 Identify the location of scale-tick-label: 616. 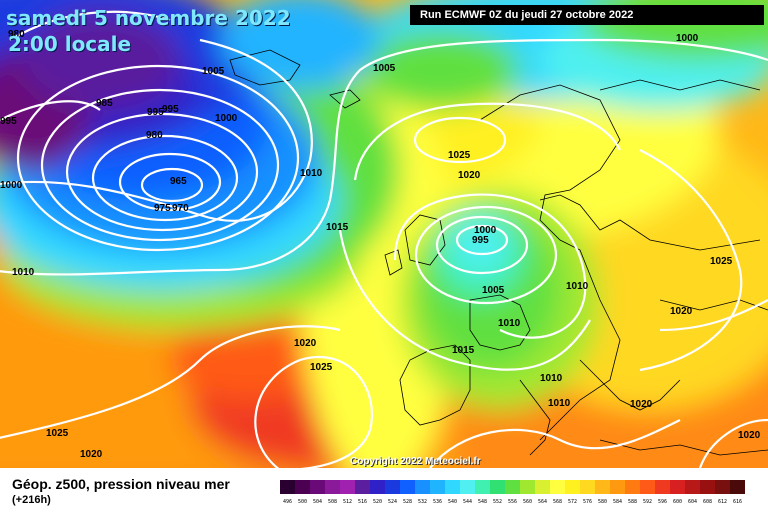
(737, 502).